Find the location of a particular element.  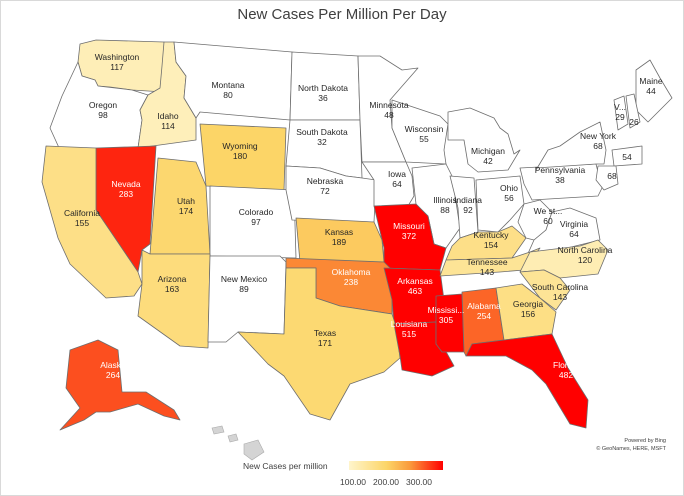

state-colorado is located at coordinates (253, 222).